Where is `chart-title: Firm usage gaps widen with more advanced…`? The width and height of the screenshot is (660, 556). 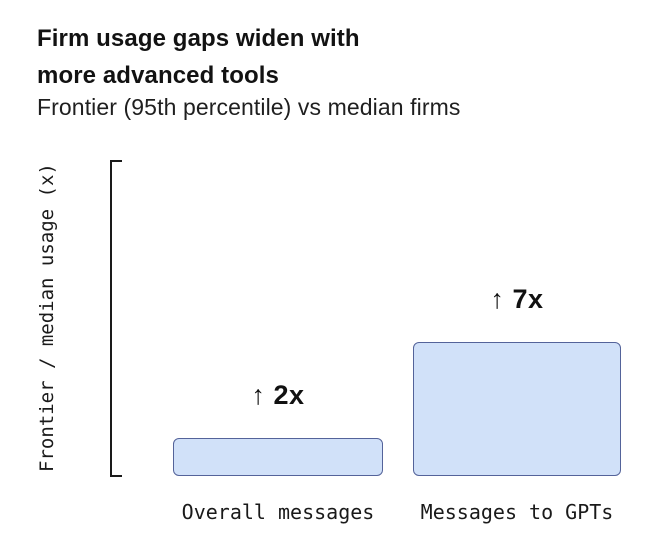 chart-title: Firm usage gaps widen with more advanced… is located at coordinates (198, 57).